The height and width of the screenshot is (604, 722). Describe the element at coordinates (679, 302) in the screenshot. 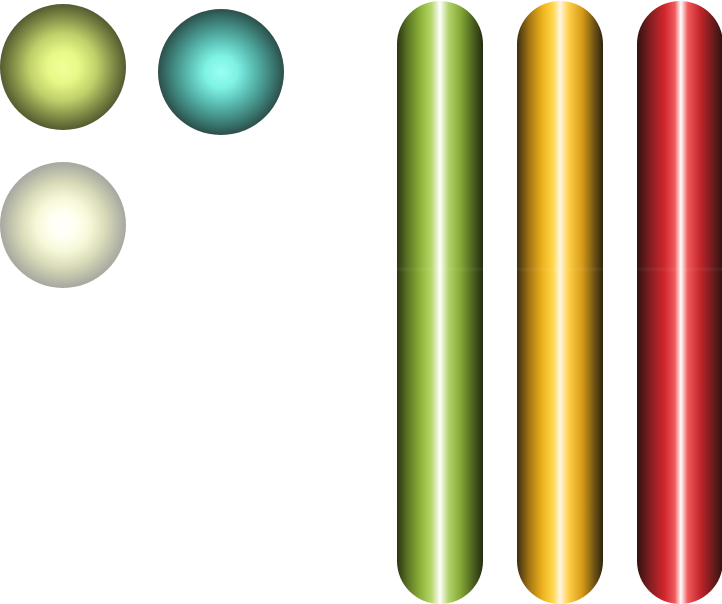

I see `red-glossy-bar-icon` at that location.